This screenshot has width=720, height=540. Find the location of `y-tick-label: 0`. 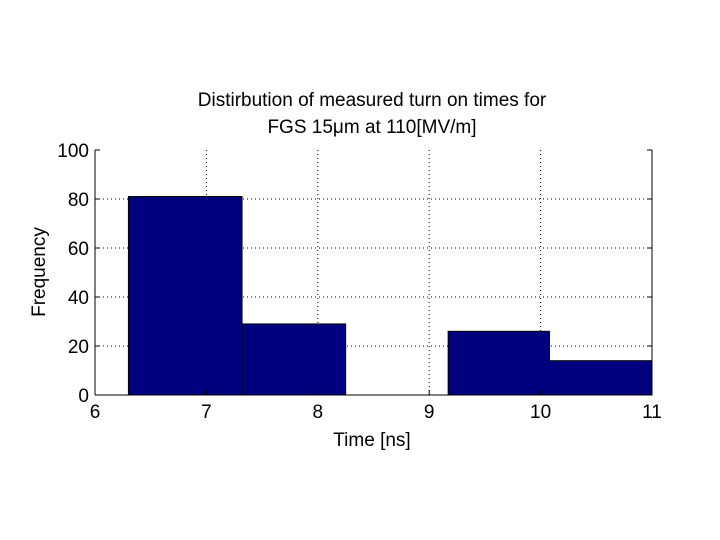

y-tick-label: 0 is located at coordinates (83, 396).